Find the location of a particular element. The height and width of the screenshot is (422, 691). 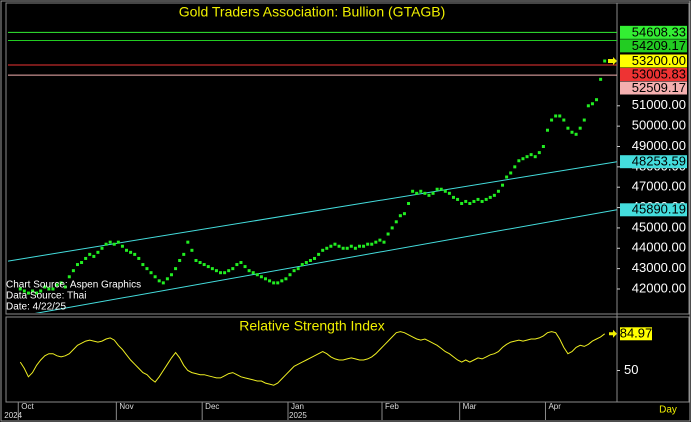

year-label: 2024 is located at coordinates (13, 415).